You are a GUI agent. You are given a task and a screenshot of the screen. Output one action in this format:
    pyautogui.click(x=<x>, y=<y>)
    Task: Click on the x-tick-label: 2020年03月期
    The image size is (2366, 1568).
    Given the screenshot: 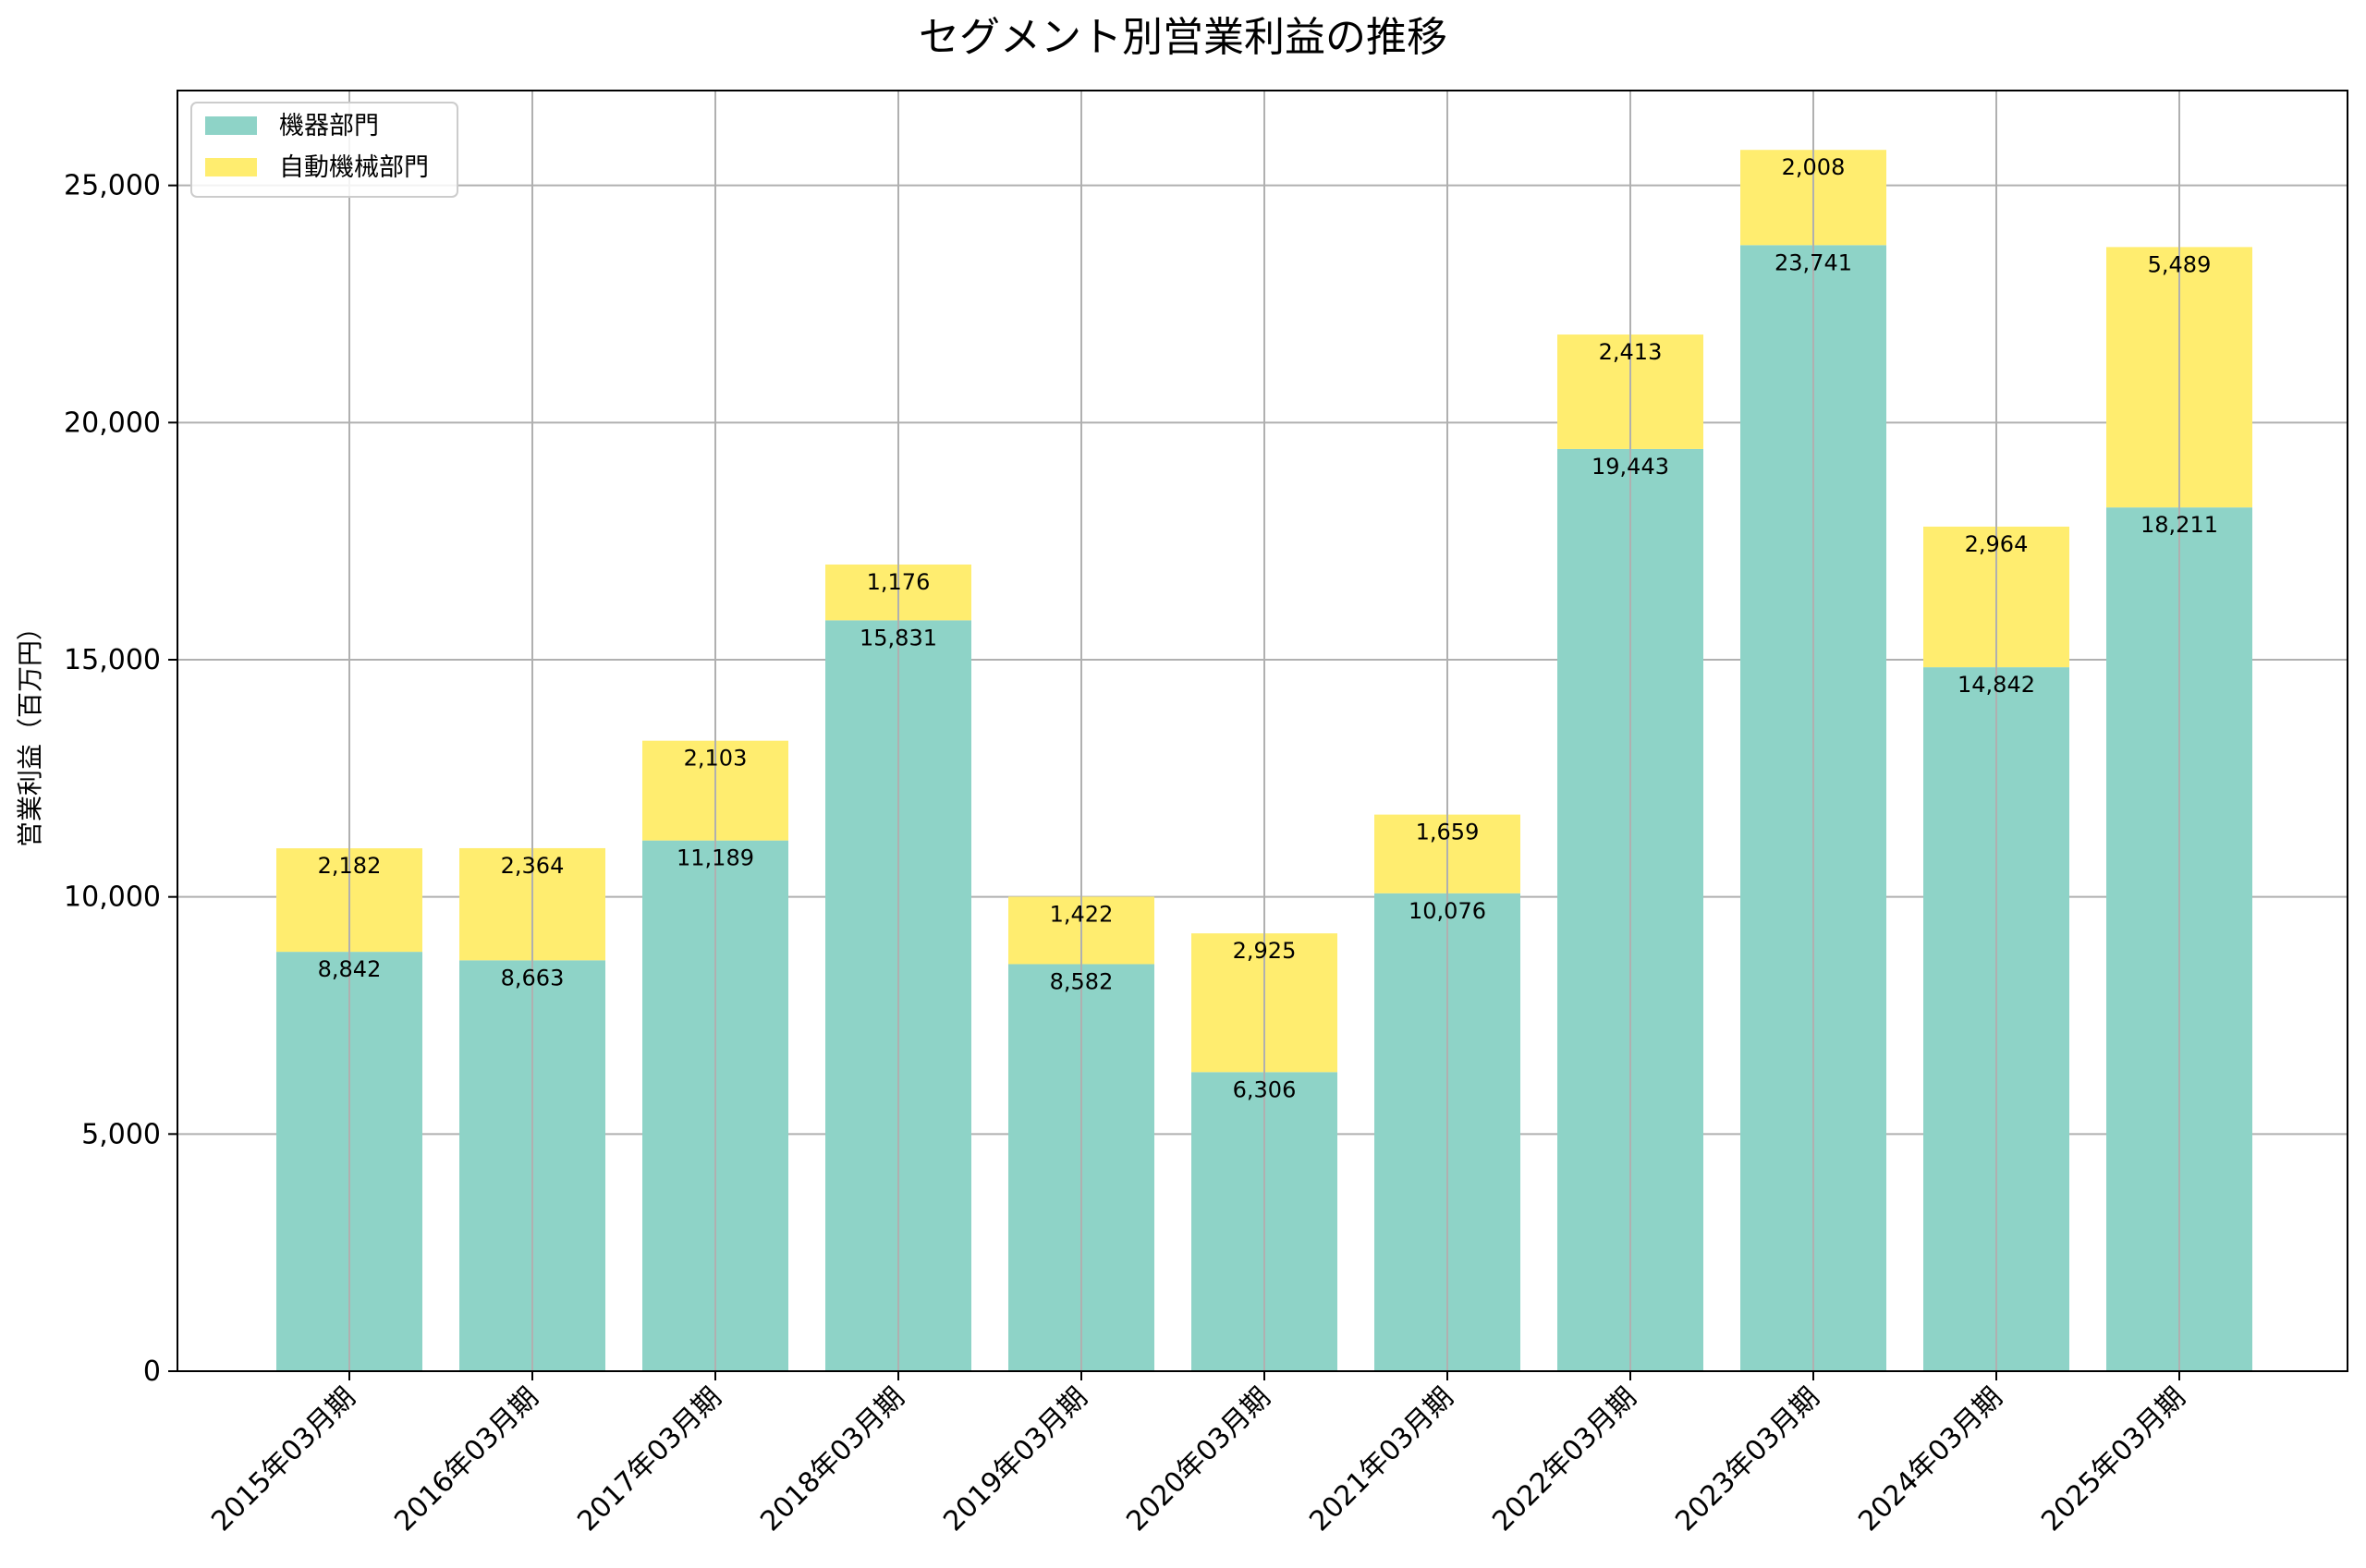 What is the action you would take?
    pyautogui.click(x=1198, y=1459)
    